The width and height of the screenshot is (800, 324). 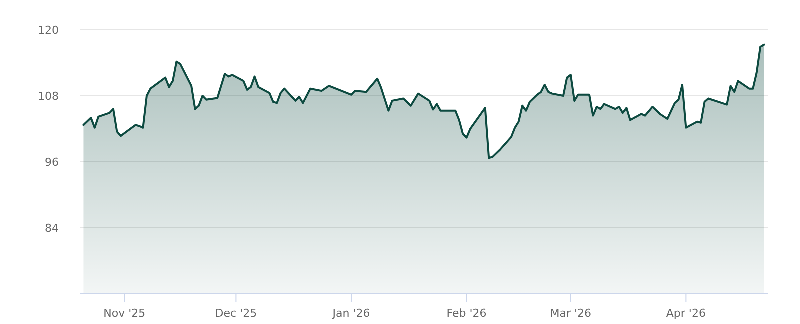 What do you see at coordinates (125, 313) in the screenshot?
I see `x-tick-label: Nov '25` at bounding box center [125, 313].